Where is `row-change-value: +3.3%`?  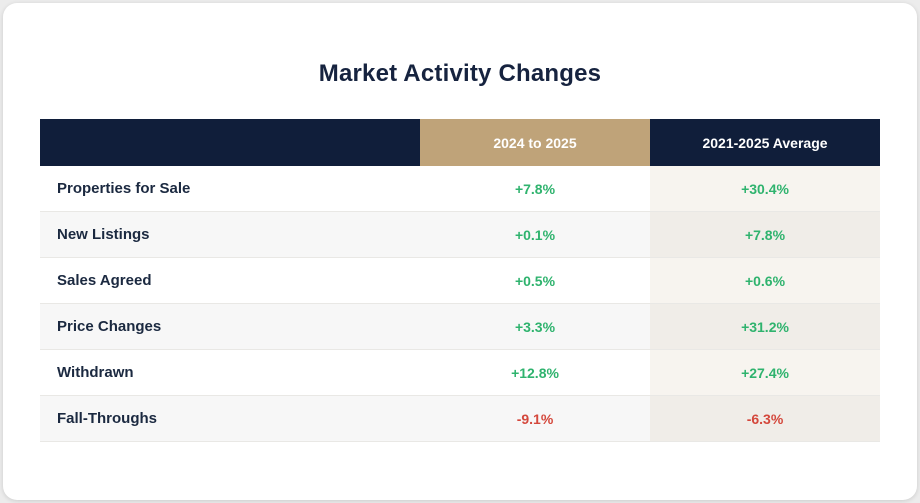 row-change-value: +3.3% is located at coordinates (535, 326).